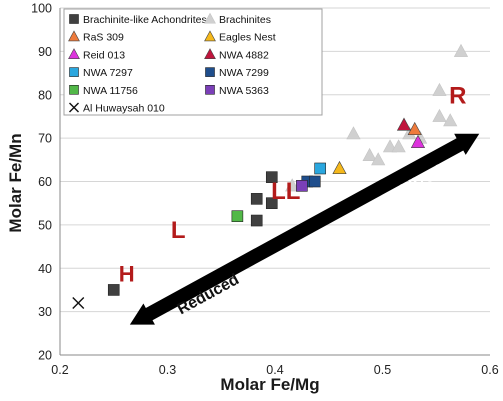 The height and width of the screenshot is (401, 503). I want to click on y-tick-label: 70, so click(45, 139).